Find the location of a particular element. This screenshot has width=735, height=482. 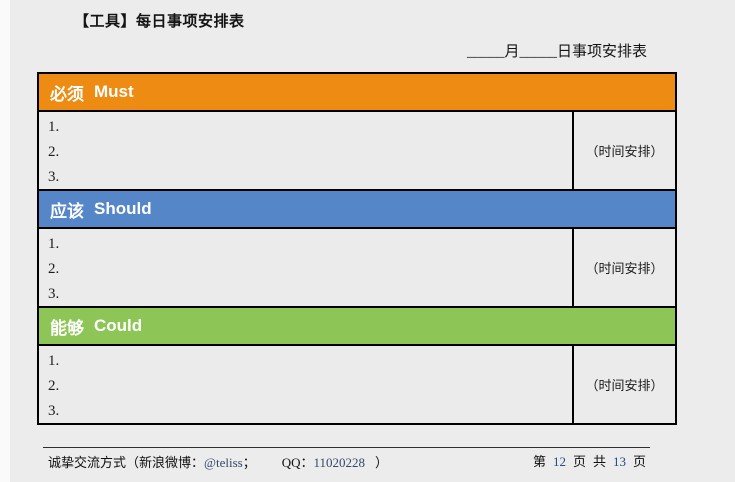

footer-rule is located at coordinates (346, 447).